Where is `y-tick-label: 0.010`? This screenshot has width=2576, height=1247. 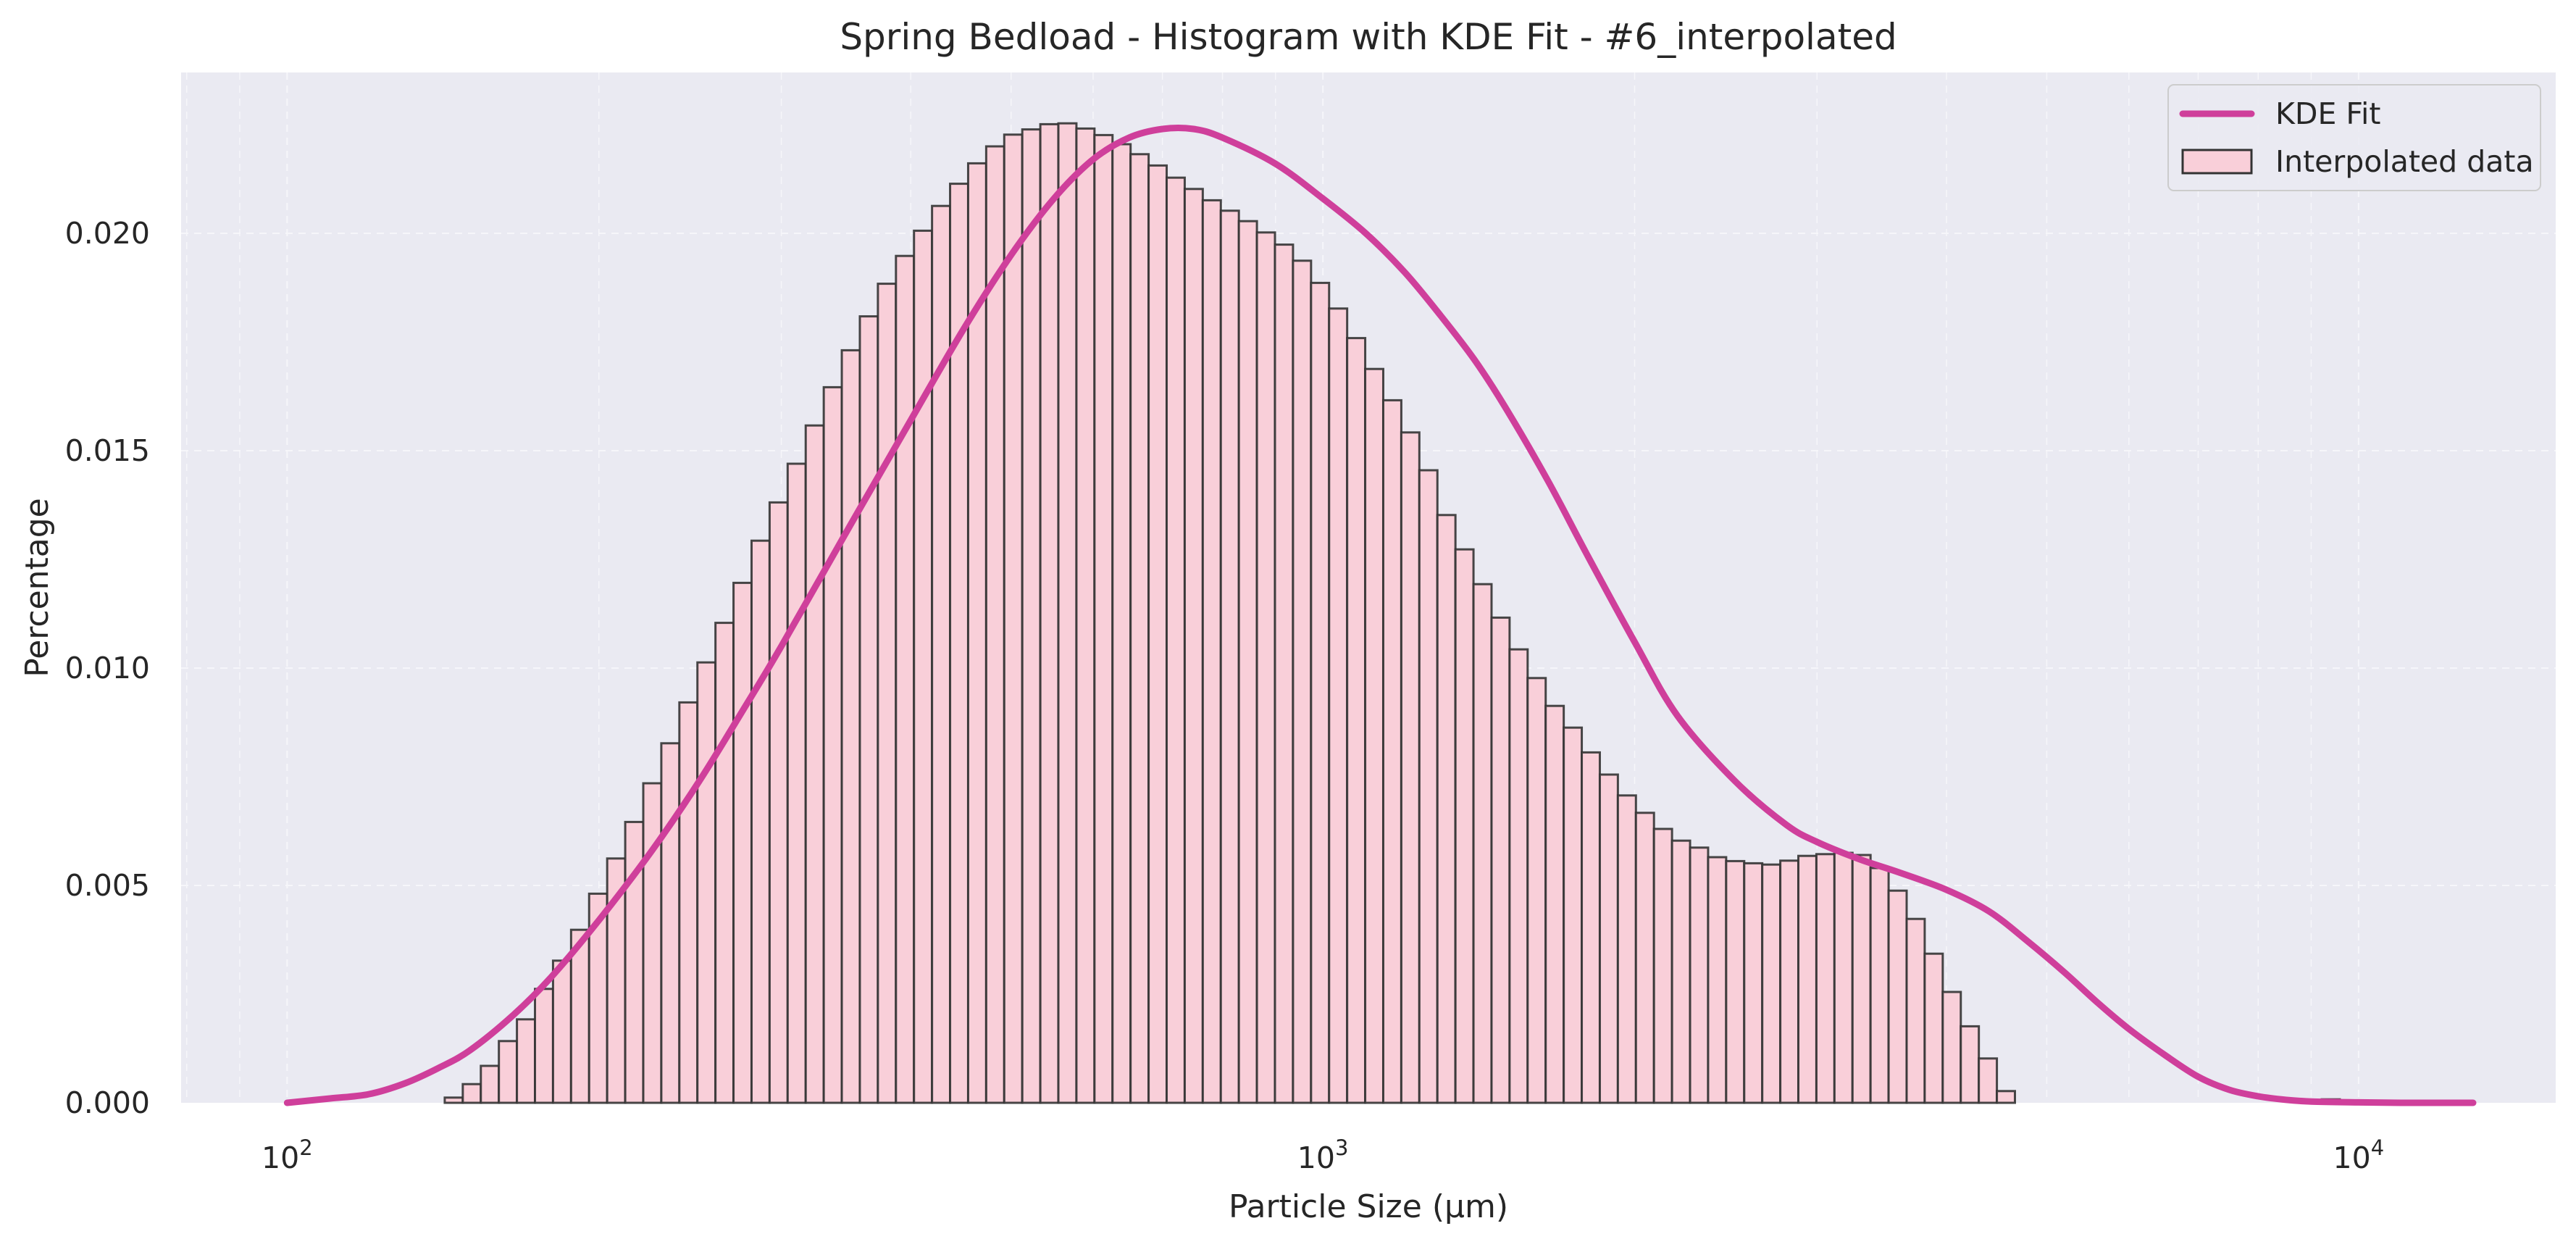 y-tick-label: 0.010 is located at coordinates (107, 668).